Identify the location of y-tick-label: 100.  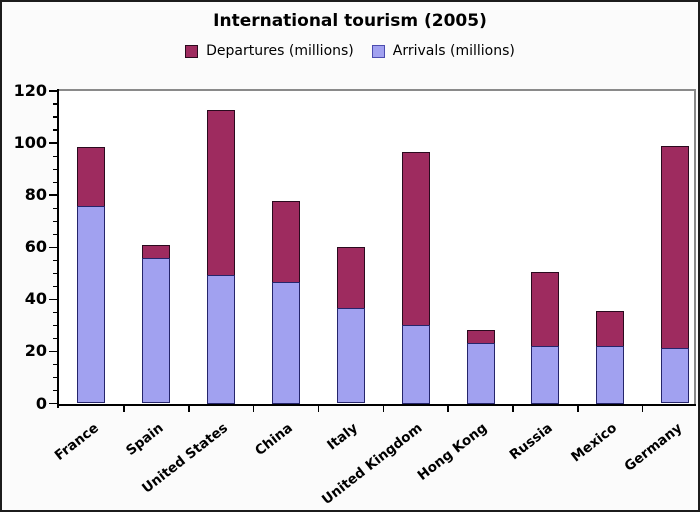
(30, 143).